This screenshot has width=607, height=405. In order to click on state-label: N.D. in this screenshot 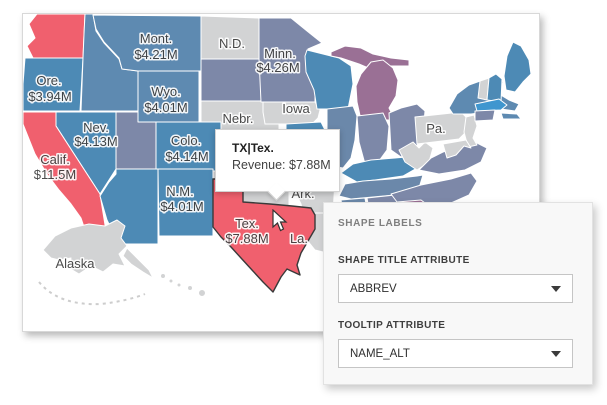, I will do `click(232, 43)`.